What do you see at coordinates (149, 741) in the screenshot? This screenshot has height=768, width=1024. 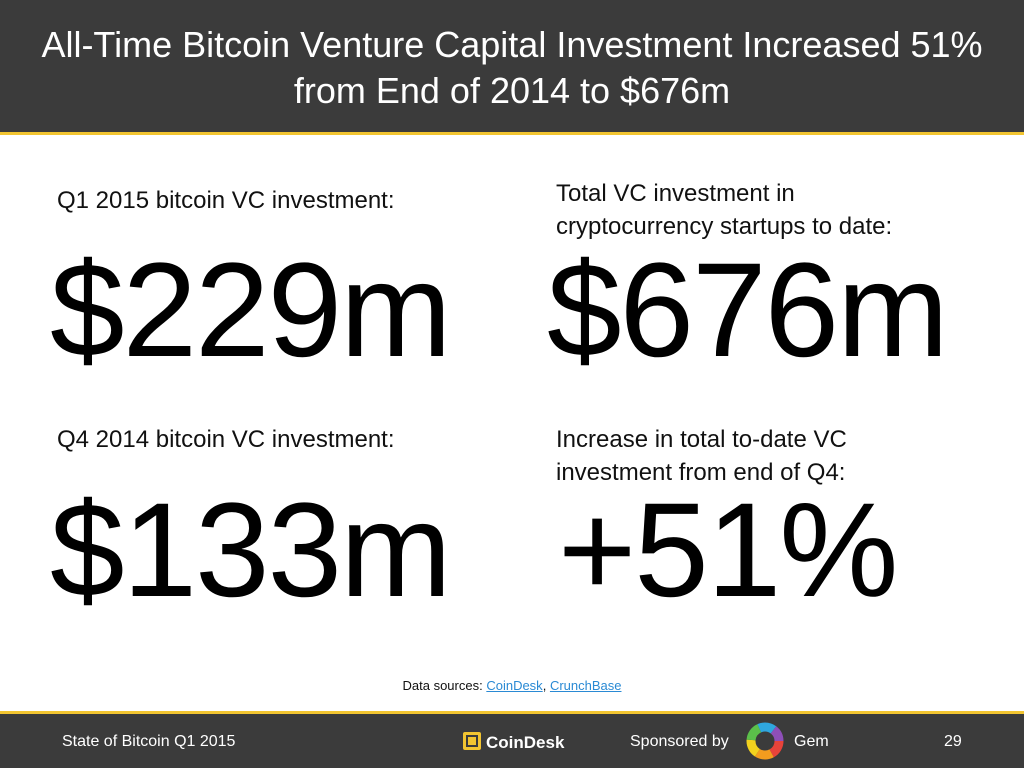 I see `footer-left: State of Bitcoin Q1 2015` at bounding box center [149, 741].